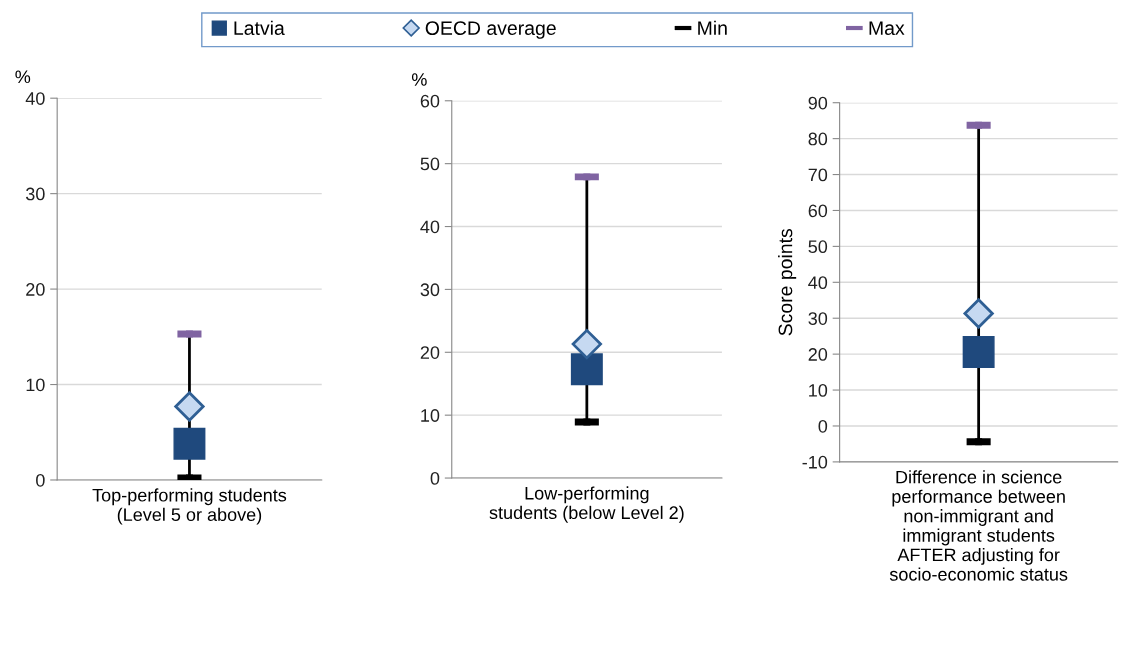 The height and width of the screenshot is (646, 1121). What do you see at coordinates (787, 282) in the screenshot?
I see `y-axis-title: Score points` at bounding box center [787, 282].